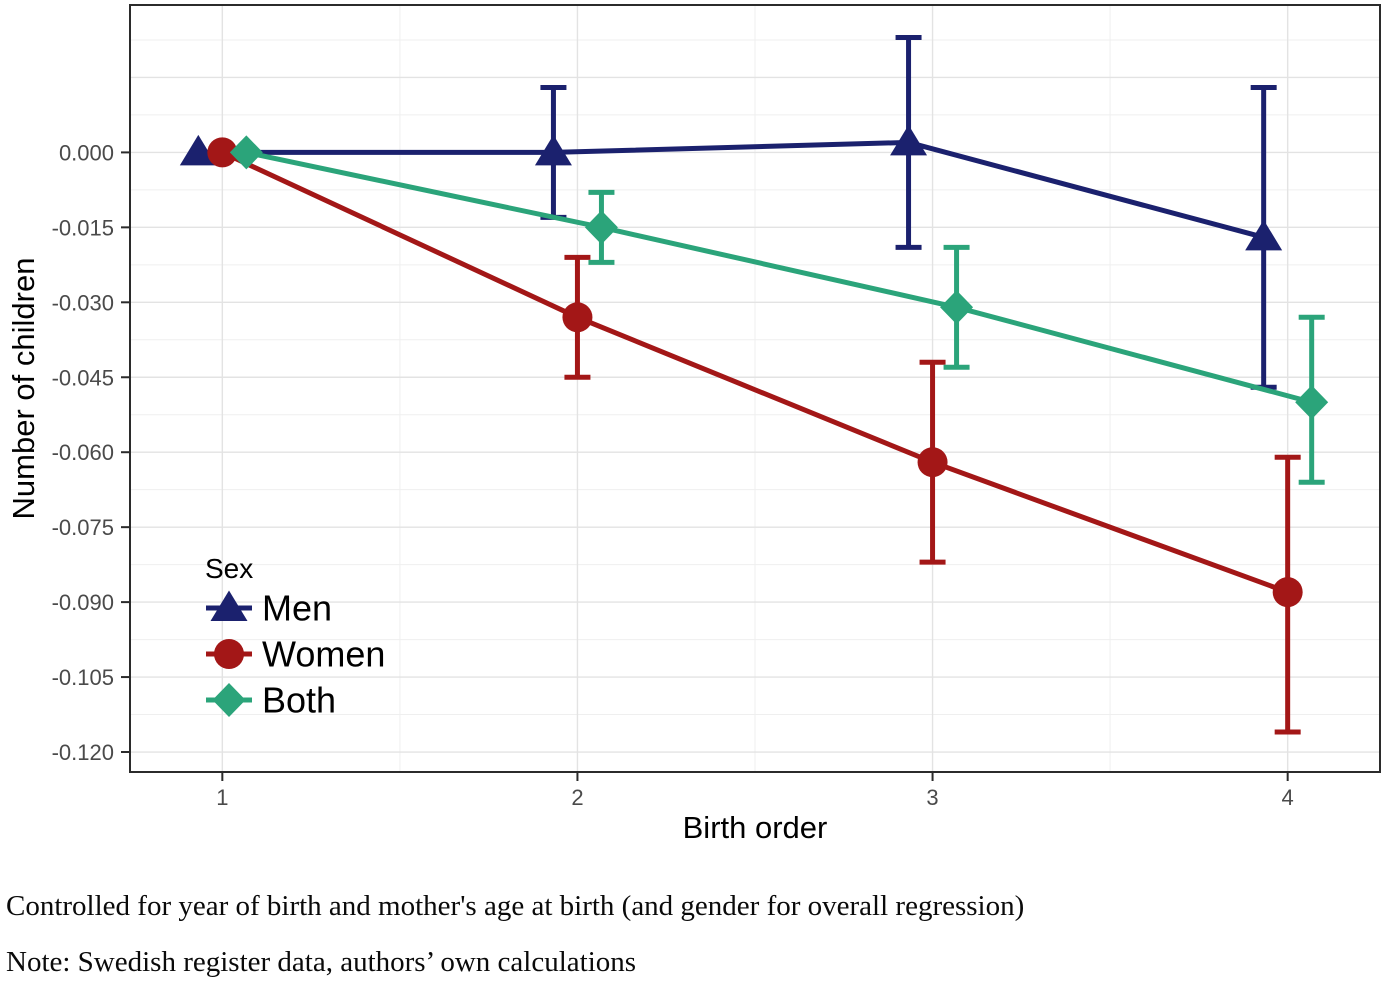 This screenshot has height=990, width=1385. Describe the element at coordinates (23, 389) in the screenshot. I see `y-axis-title: Number of children` at that location.